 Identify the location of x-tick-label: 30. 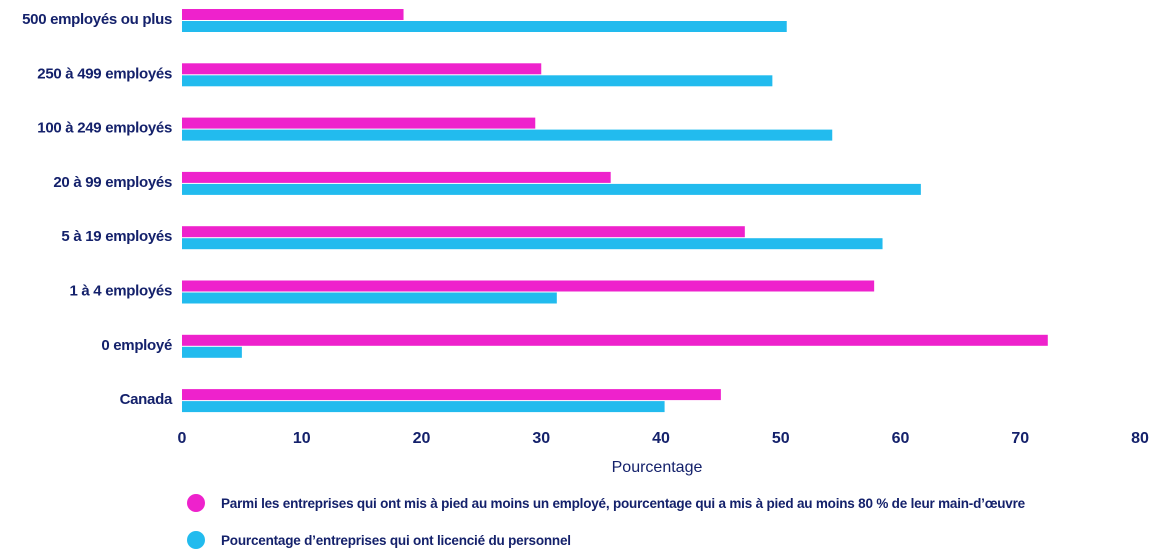
(541, 438).